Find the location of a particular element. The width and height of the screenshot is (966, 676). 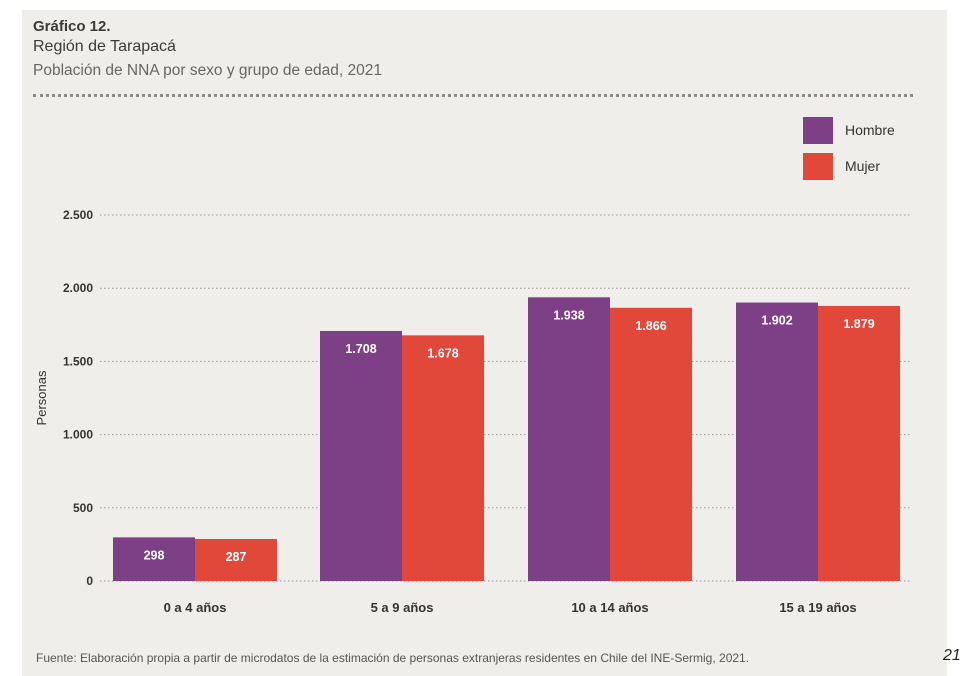

data-label: 1.678 is located at coordinates (442, 353).